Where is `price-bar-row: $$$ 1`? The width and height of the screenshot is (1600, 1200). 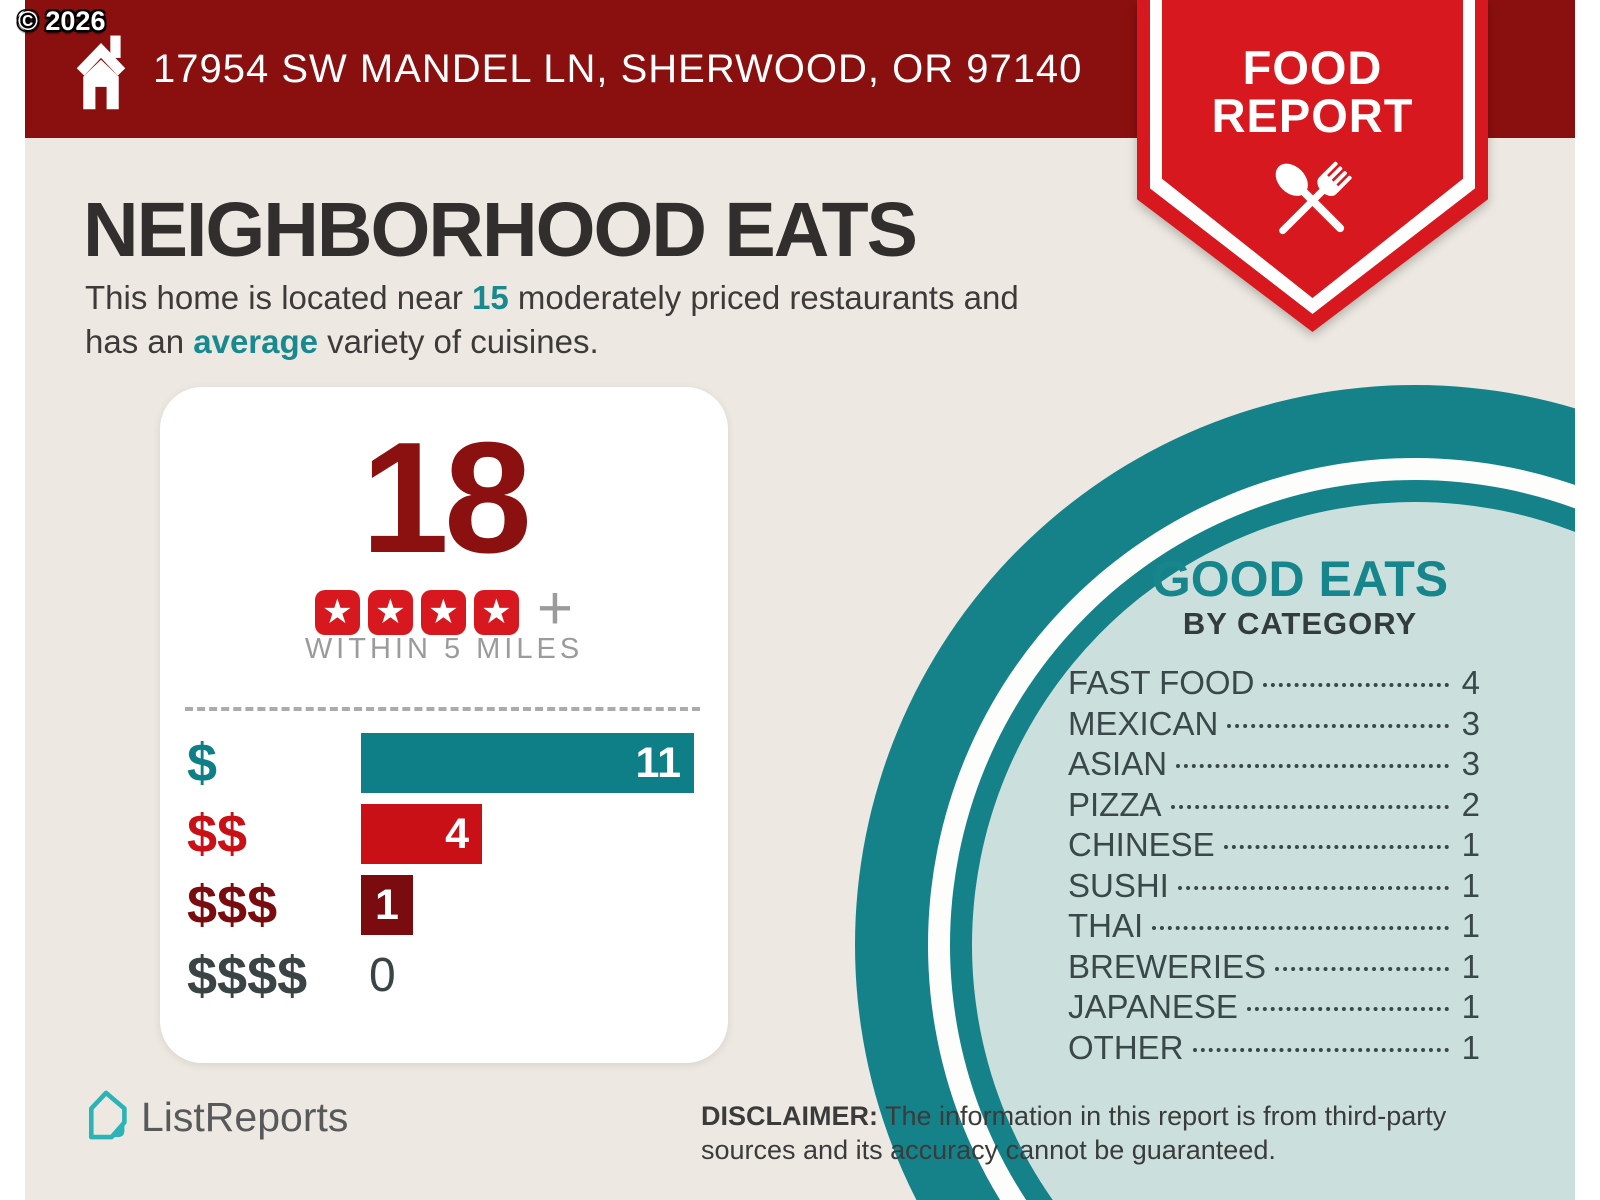
price-bar-row: $$$ 1 is located at coordinates (444, 905).